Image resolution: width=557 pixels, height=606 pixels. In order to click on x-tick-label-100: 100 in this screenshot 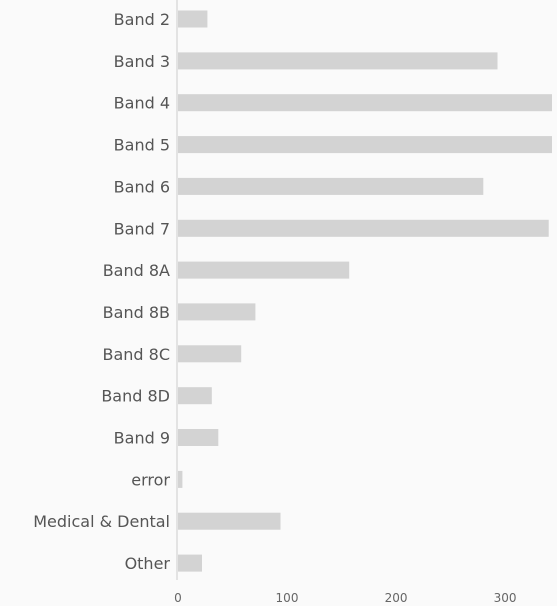, I will do `click(287, 598)`.